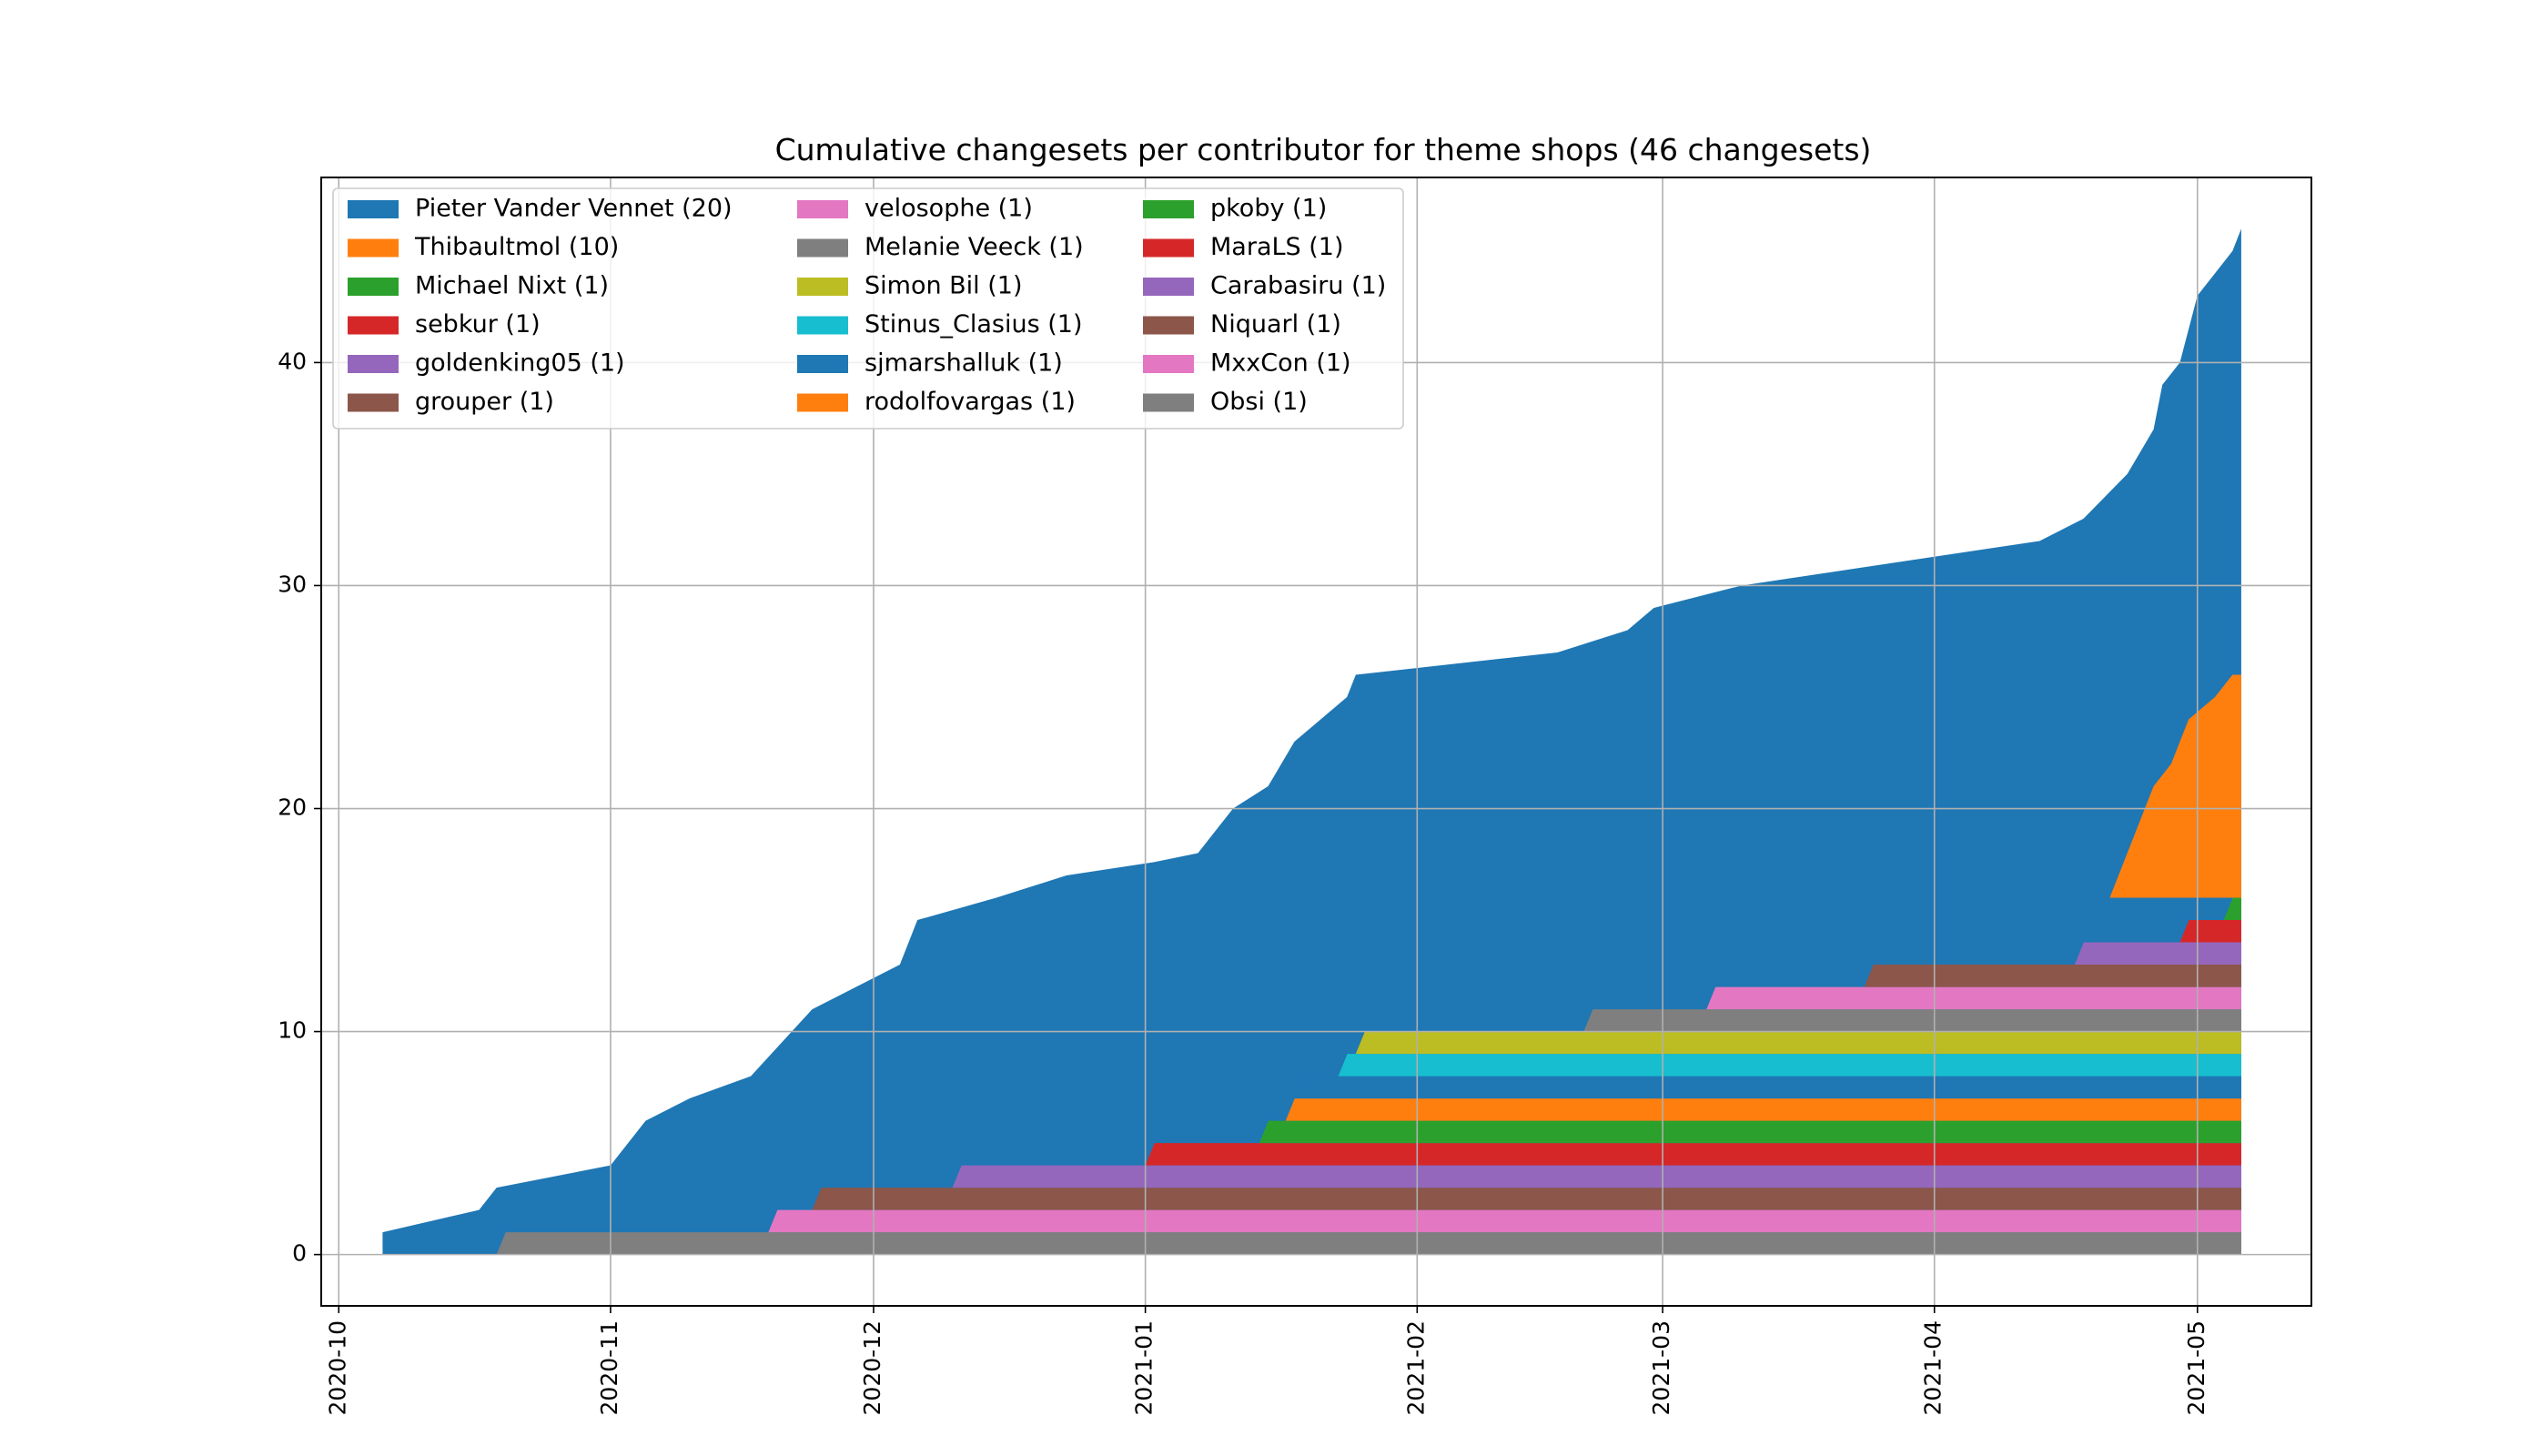 Image resolution: width=2548 pixels, height=1456 pixels. I want to click on legend-label: Niquarl (1), so click(1276, 324).